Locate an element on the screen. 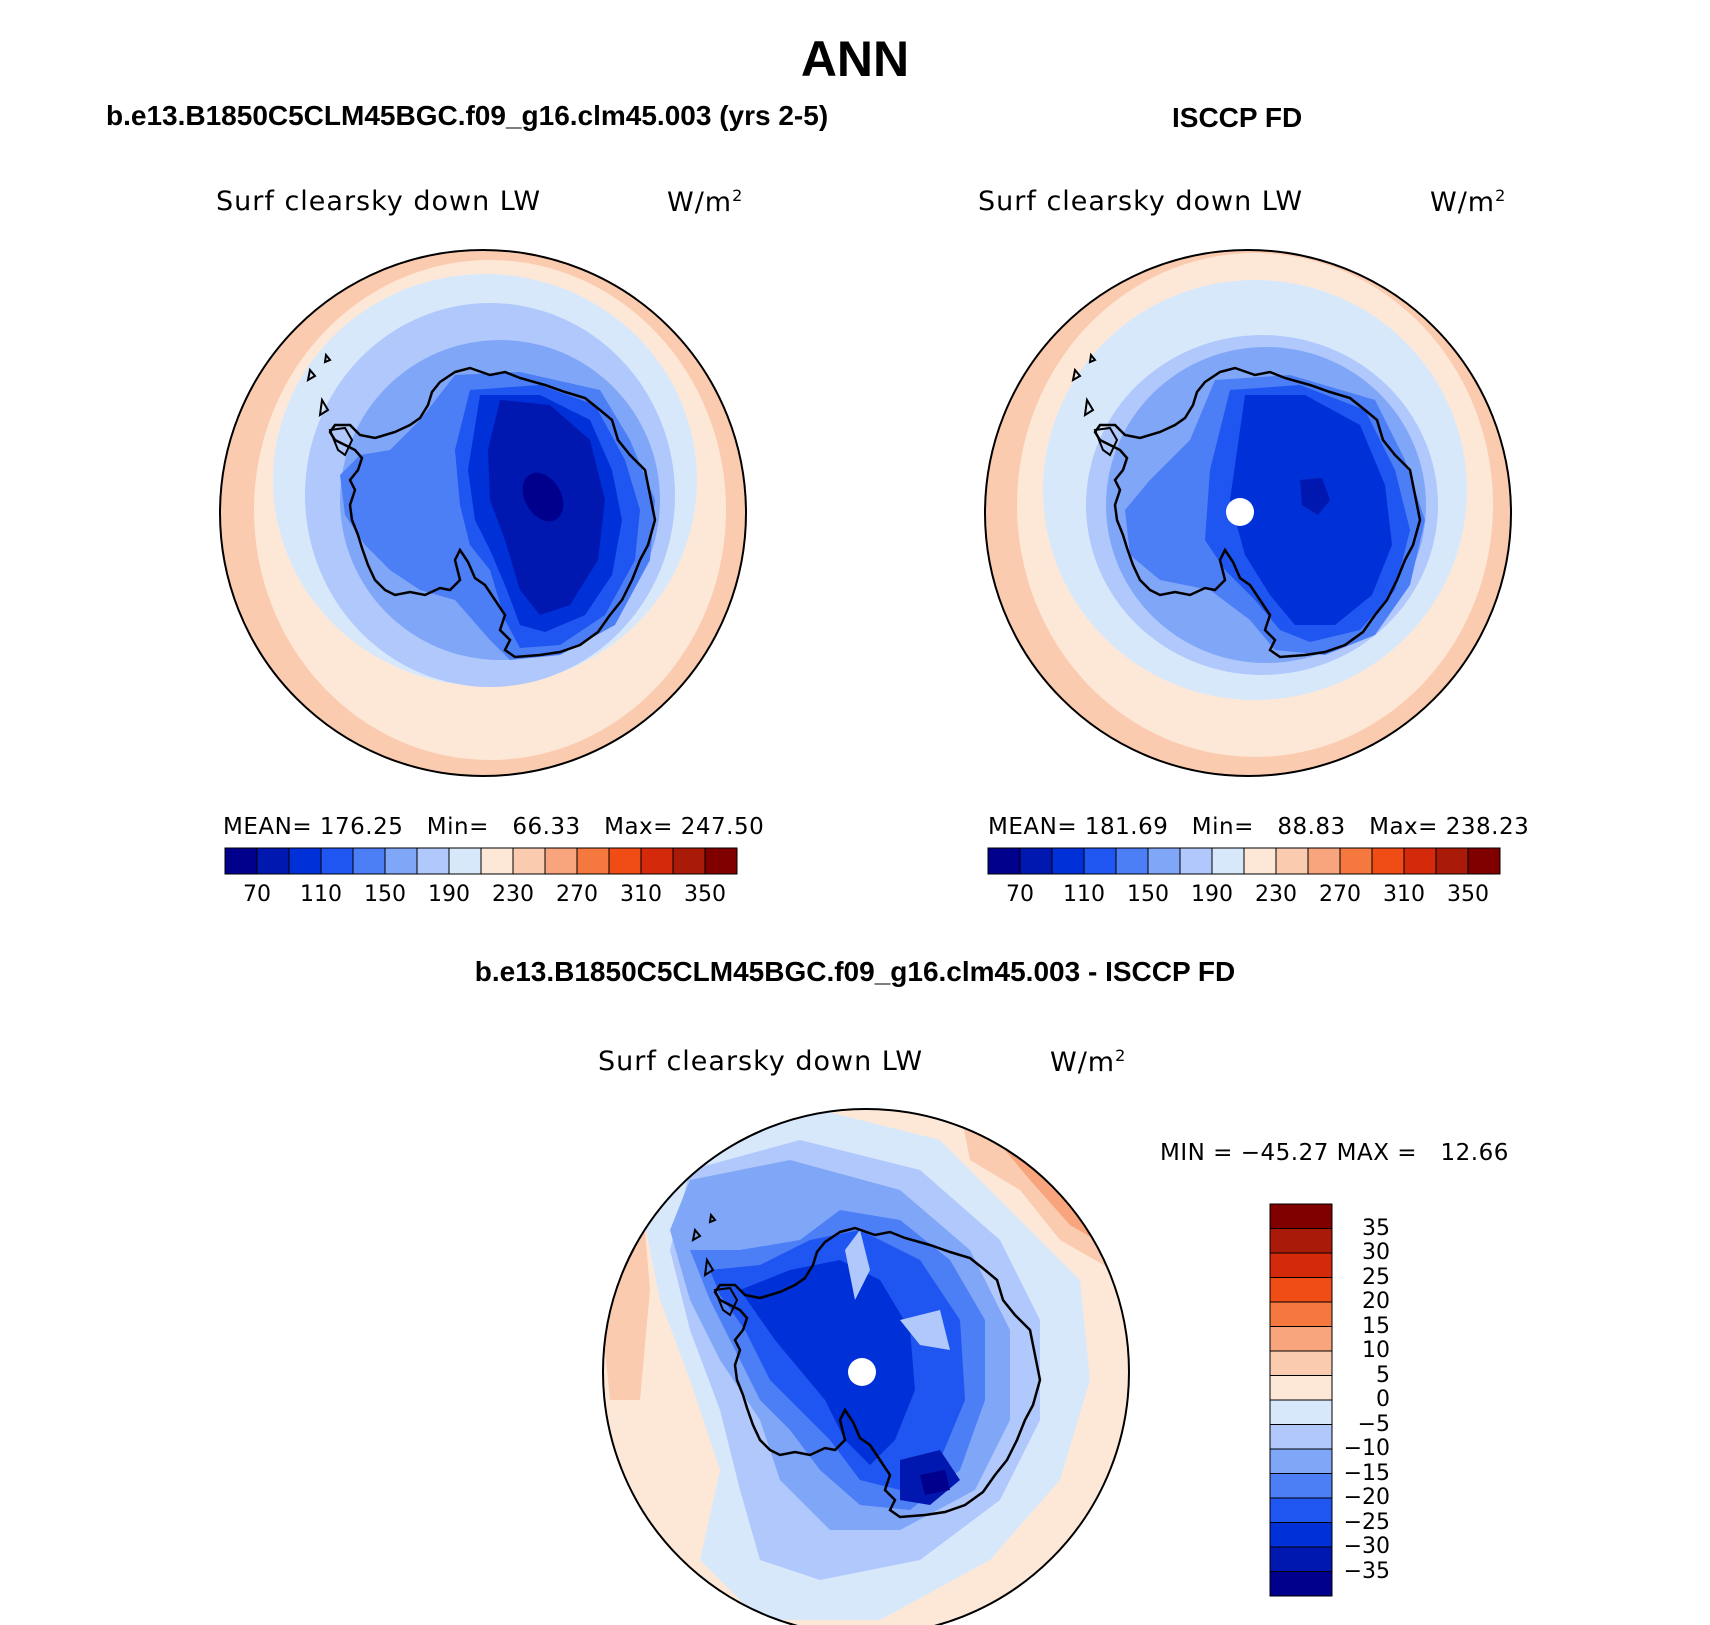 The image size is (1710, 1625). colorbar-tick-label: 5 is located at coordinates (1383, 1375).